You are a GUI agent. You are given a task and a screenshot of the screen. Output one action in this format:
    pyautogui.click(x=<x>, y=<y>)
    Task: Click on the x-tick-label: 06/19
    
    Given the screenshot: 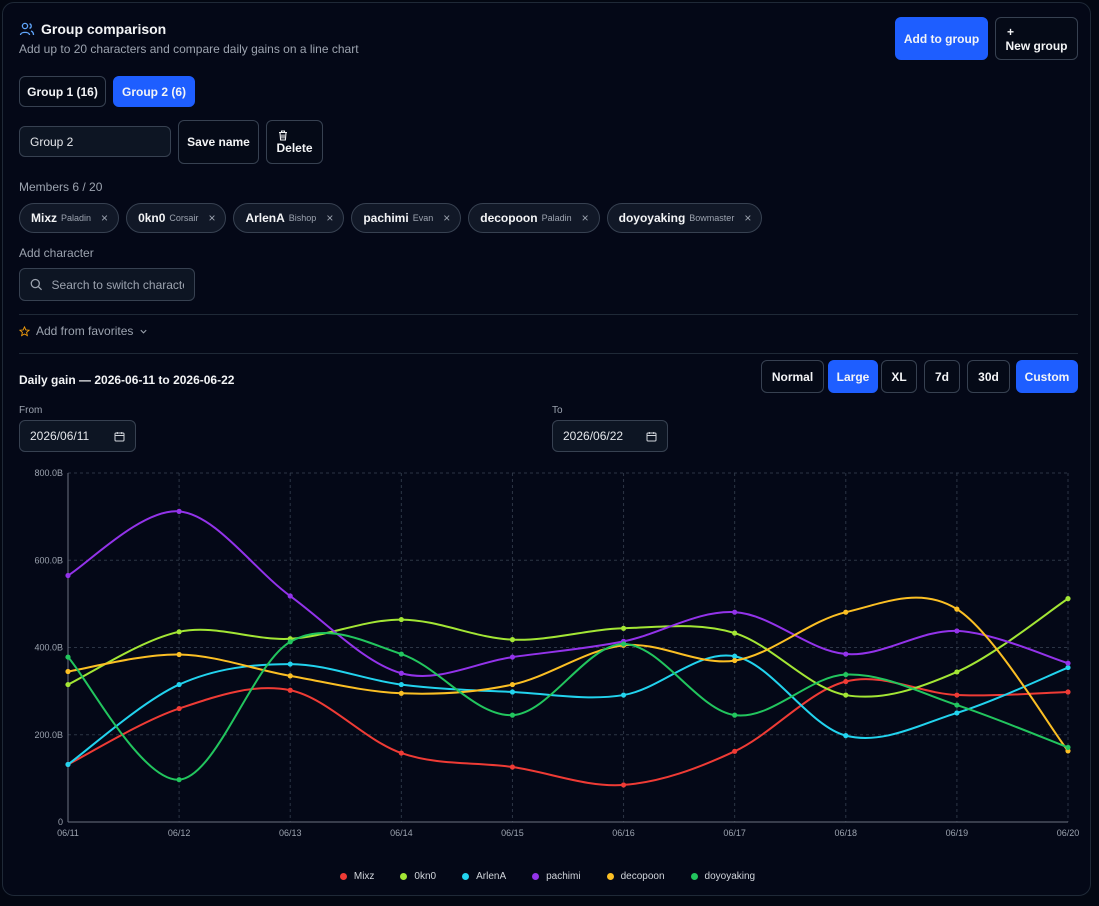 What is the action you would take?
    pyautogui.click(x=957, y=833)
    